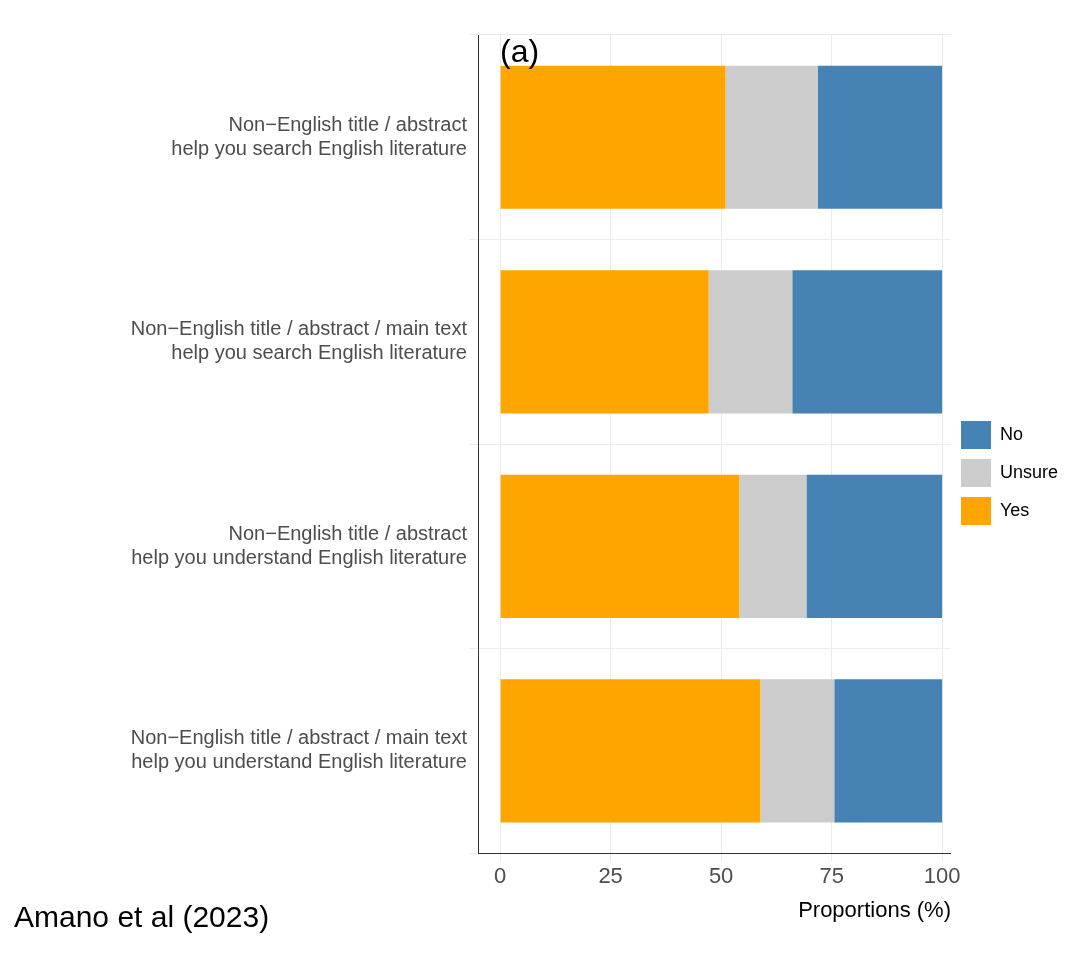 The image size is (1089, 958). Describe the element at coordinates (299, 544) in the screenshot. I see `y-tick-label: Non−English title / abstract help you understand English literature` at that location.